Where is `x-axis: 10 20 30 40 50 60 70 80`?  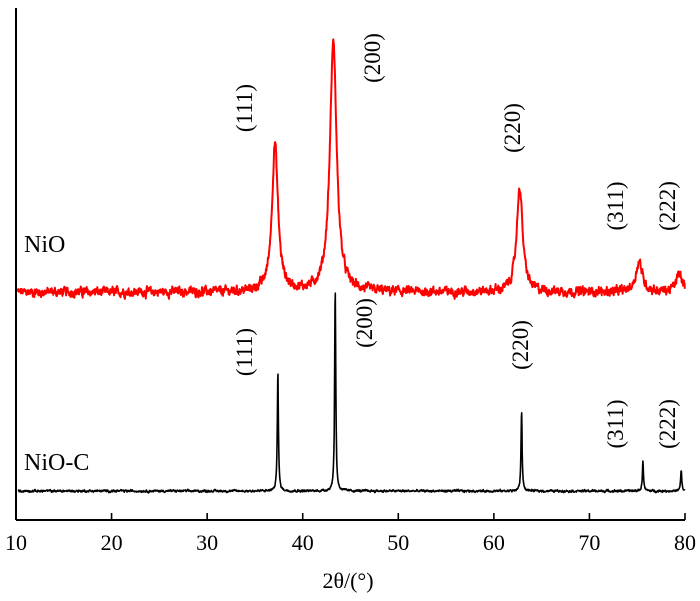
x-axis: 10 20 30 40 50 60 70 80 is located at coordinates (350, 534).